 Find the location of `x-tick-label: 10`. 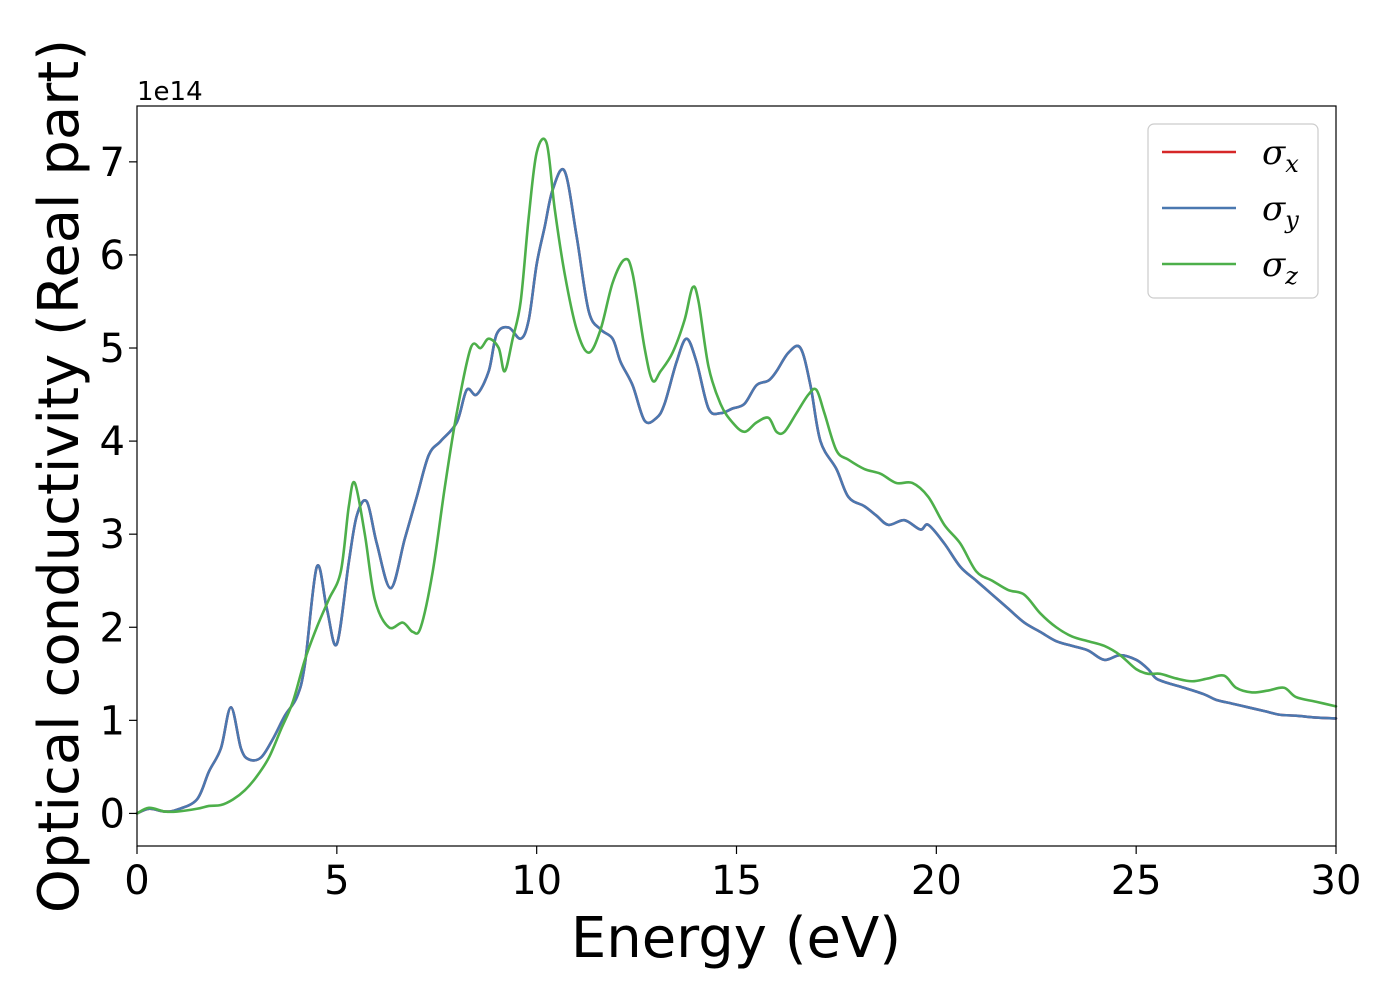

x-tick-label: 10 is located at coordinates (536, 881).